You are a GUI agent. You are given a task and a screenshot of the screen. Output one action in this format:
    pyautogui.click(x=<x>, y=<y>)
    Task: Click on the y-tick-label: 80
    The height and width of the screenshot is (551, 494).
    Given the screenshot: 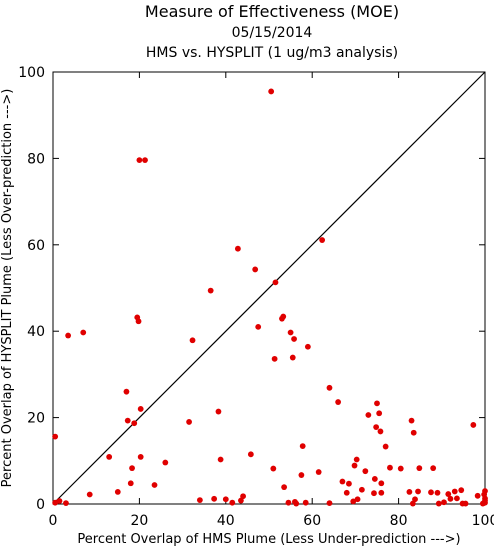 What is the action you would take?
    pyautogui.click(x=36, y=159)
    